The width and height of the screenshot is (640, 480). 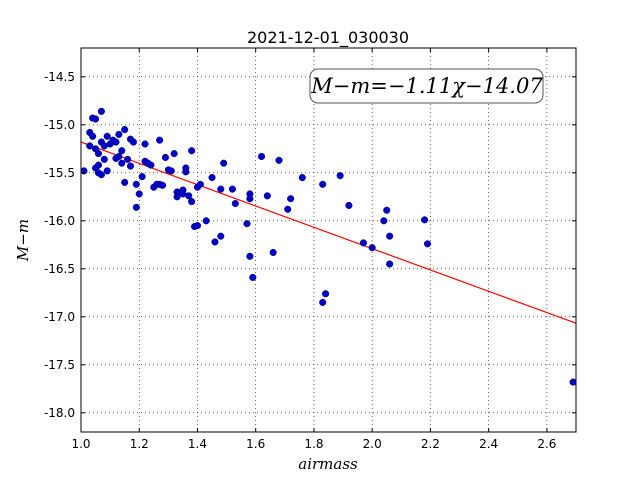 I want to click on y-axis-label: M−m, so click(x=23, y=240).